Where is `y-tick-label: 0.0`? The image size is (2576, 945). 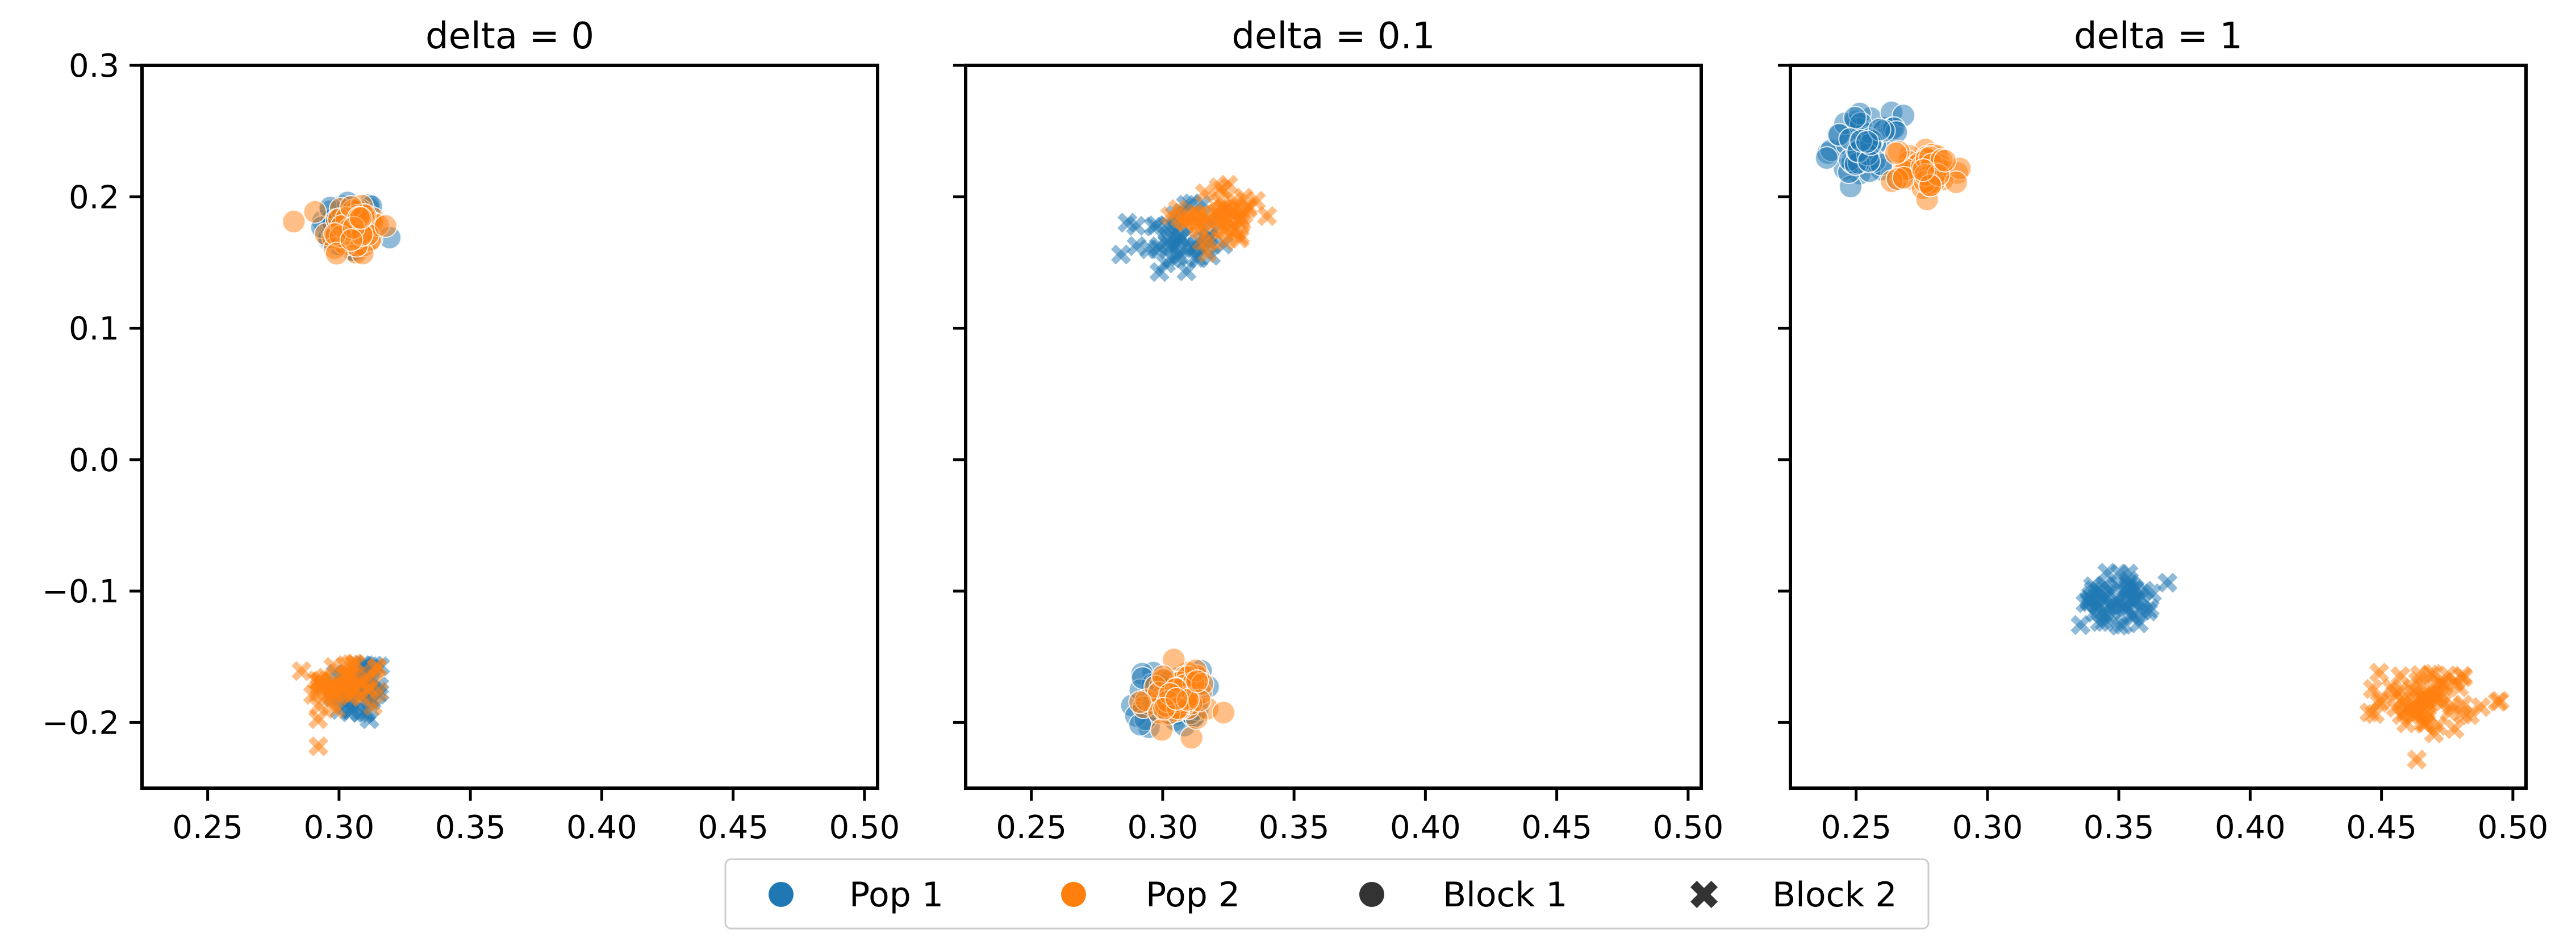 y-tick-label: 0.0 is located at coordinates (94, 460).